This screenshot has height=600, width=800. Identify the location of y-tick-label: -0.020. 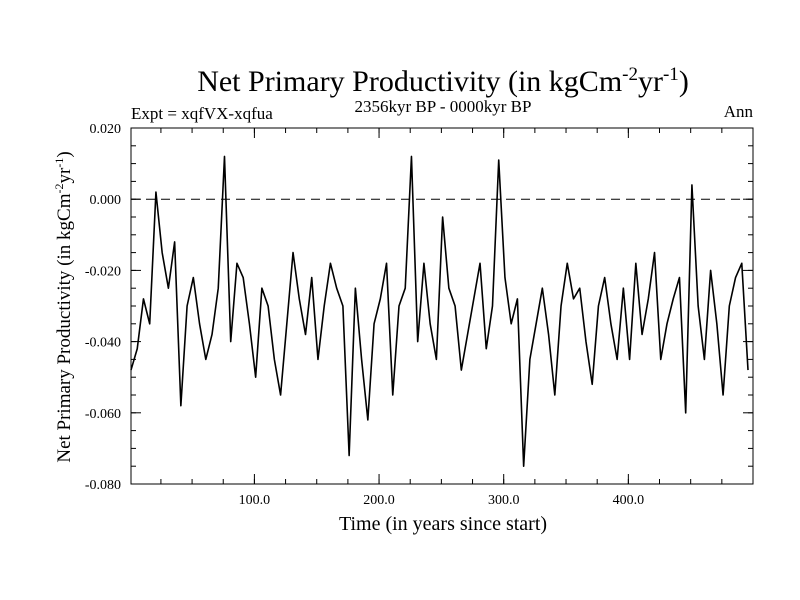
(103, 271).